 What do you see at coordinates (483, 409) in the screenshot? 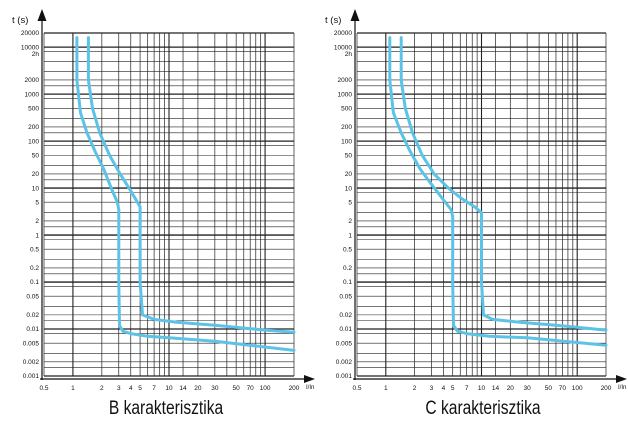
I see `chart-title-c: C karakterisztika` at bounding box center [483, 409].